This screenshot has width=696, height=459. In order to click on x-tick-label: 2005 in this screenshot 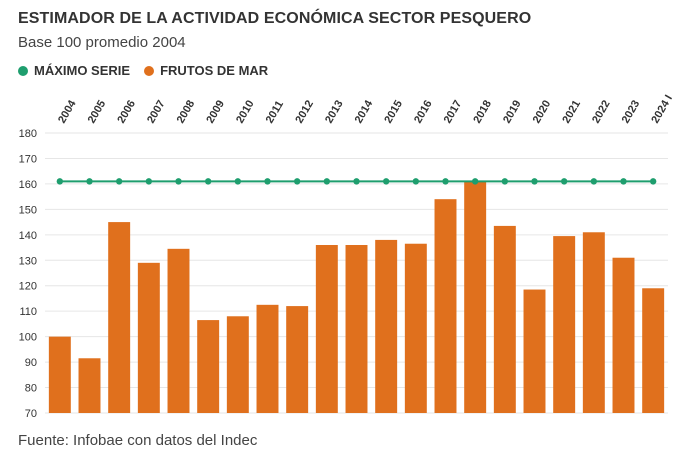, I will do `click(97, 111)`.